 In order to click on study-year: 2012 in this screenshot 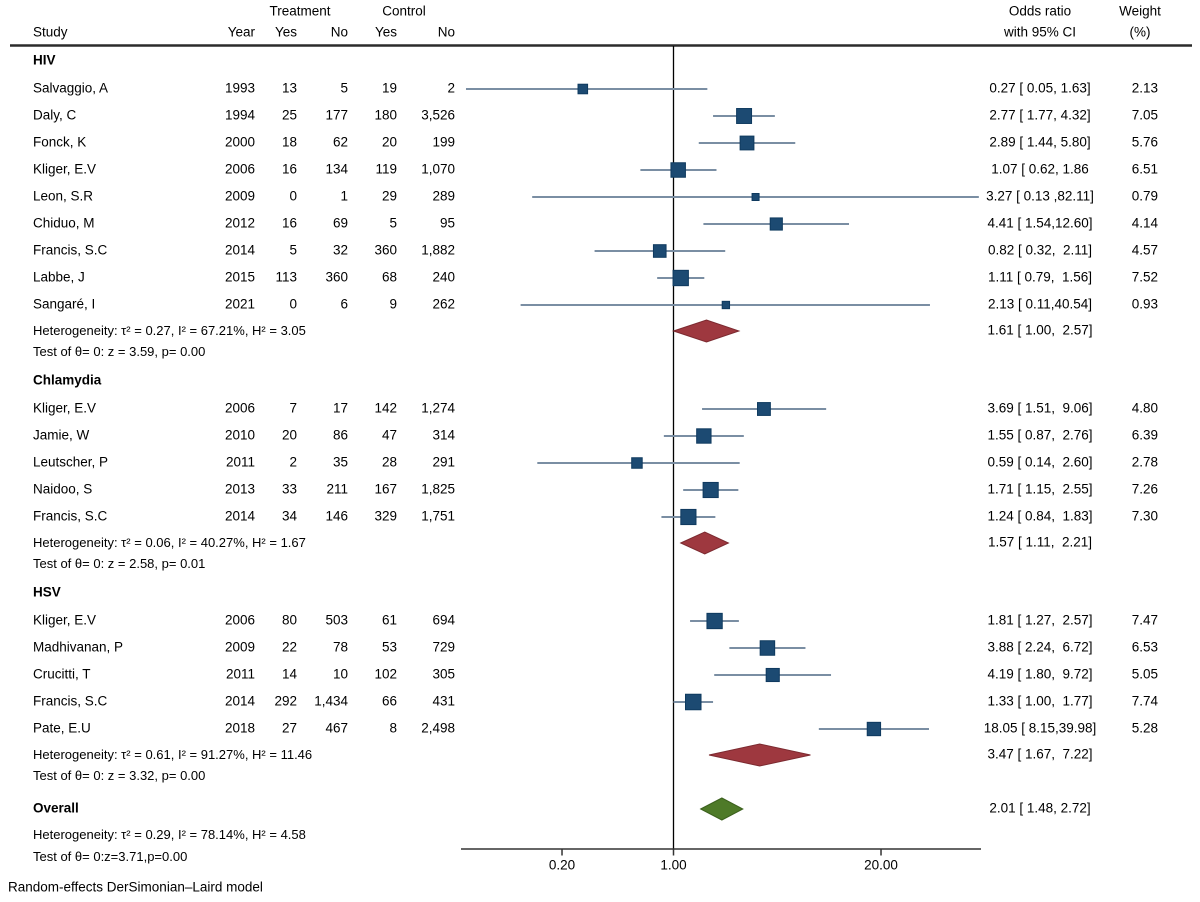, I will do `click(239, 223)`.